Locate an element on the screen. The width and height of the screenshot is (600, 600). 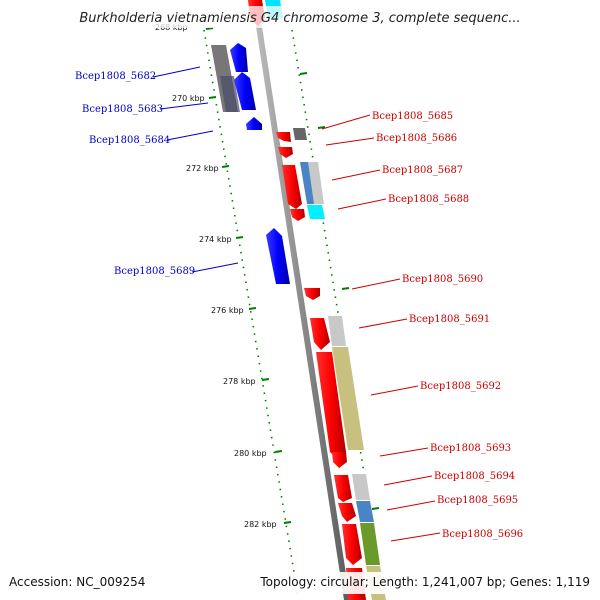
feature-cyan is located at coordinates (316, 212).